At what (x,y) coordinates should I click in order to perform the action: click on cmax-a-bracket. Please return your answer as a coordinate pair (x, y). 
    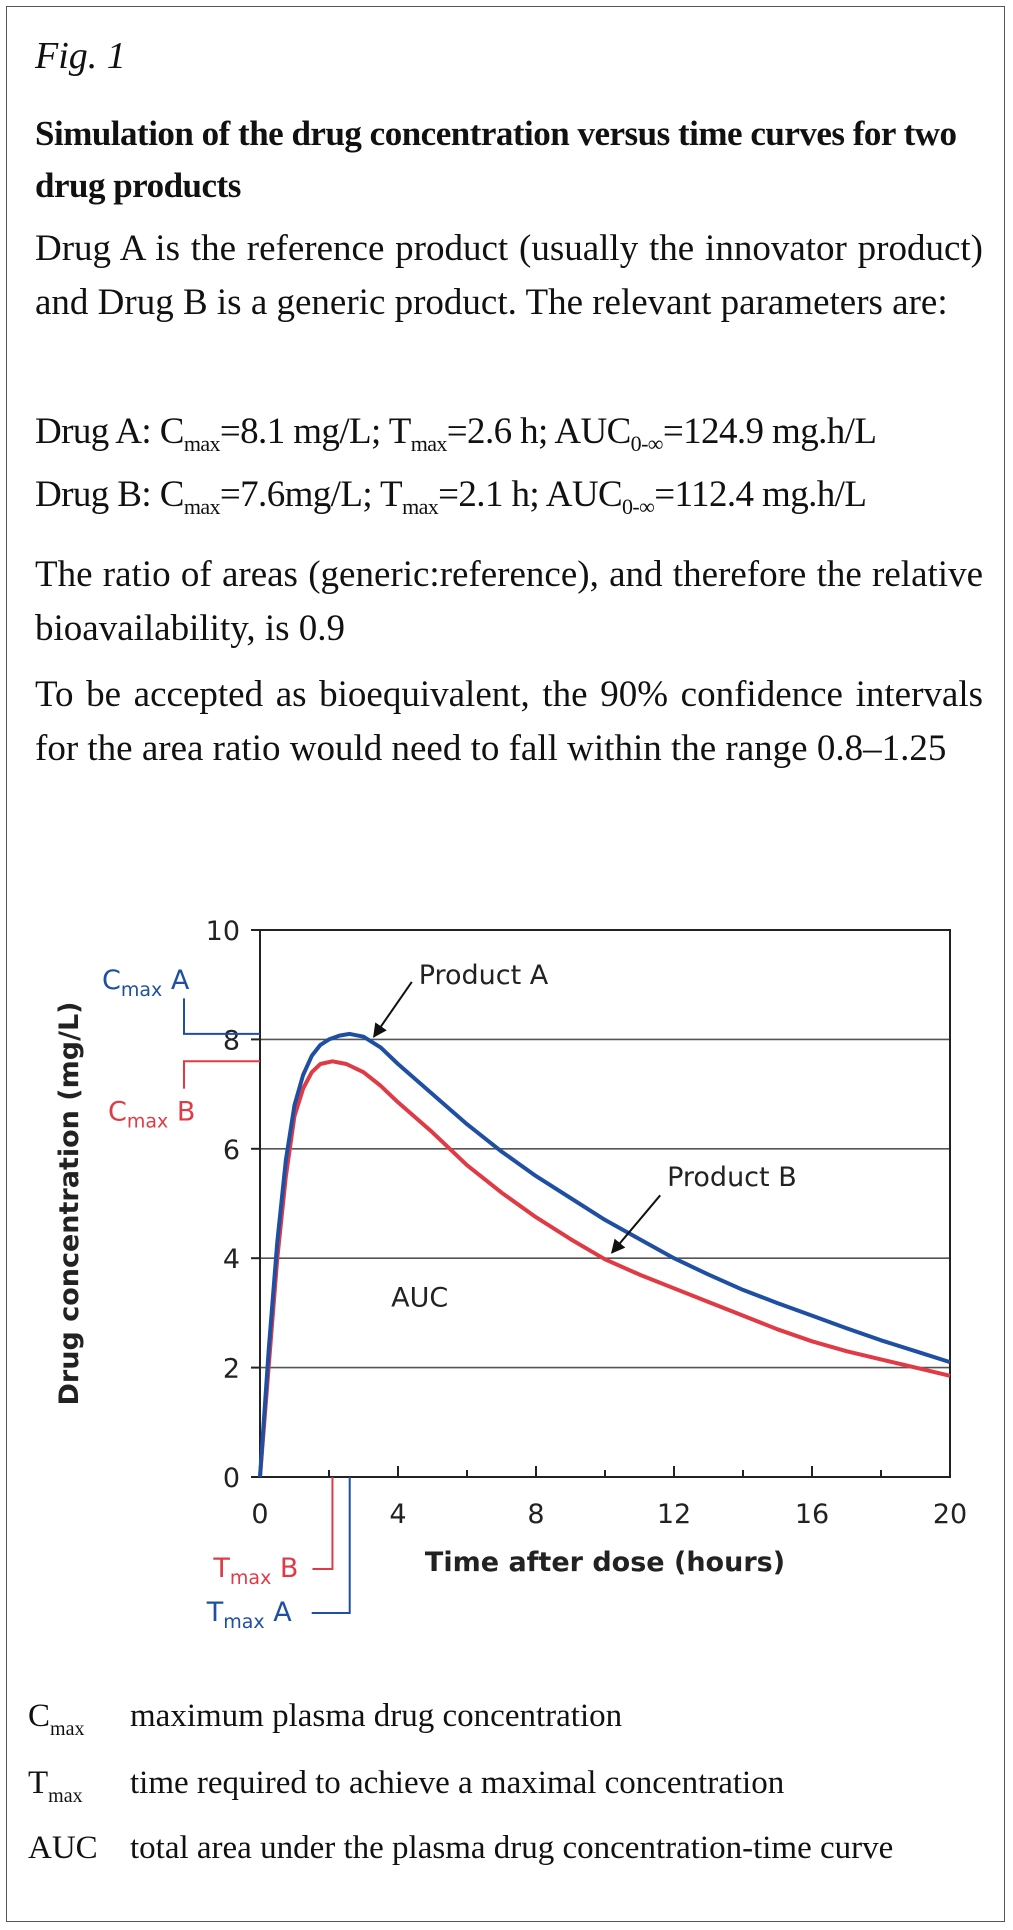
    Looking at the image, I should click on (221, 1016).